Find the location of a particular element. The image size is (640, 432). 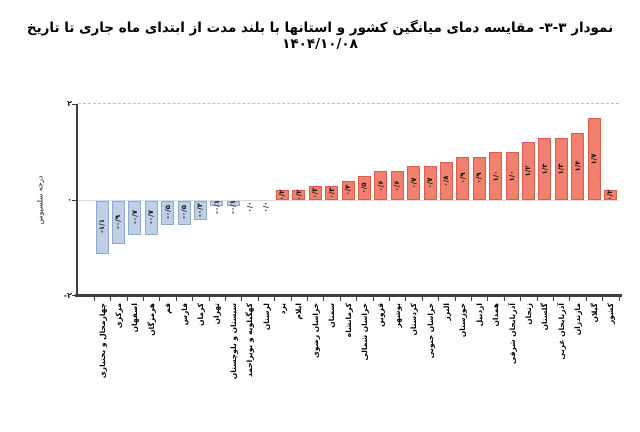

x-axis-label: آذربایجان شرقی is located at coordinates (512, 333).